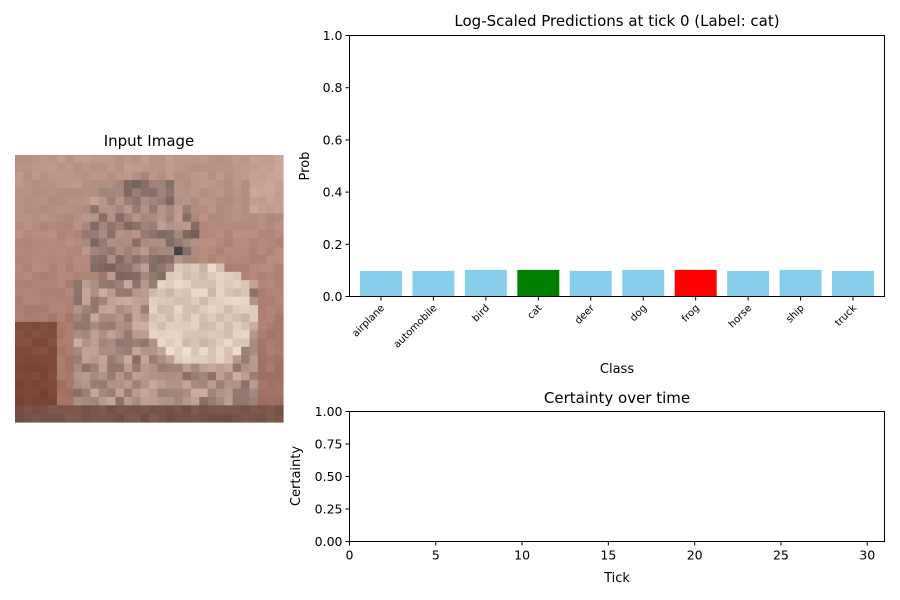 This screenshot has width=900, height=600. Describe the element at coordinates (329, 411) in the screenshot. I see `certainty-y-tick-label: 1.00` at that location.